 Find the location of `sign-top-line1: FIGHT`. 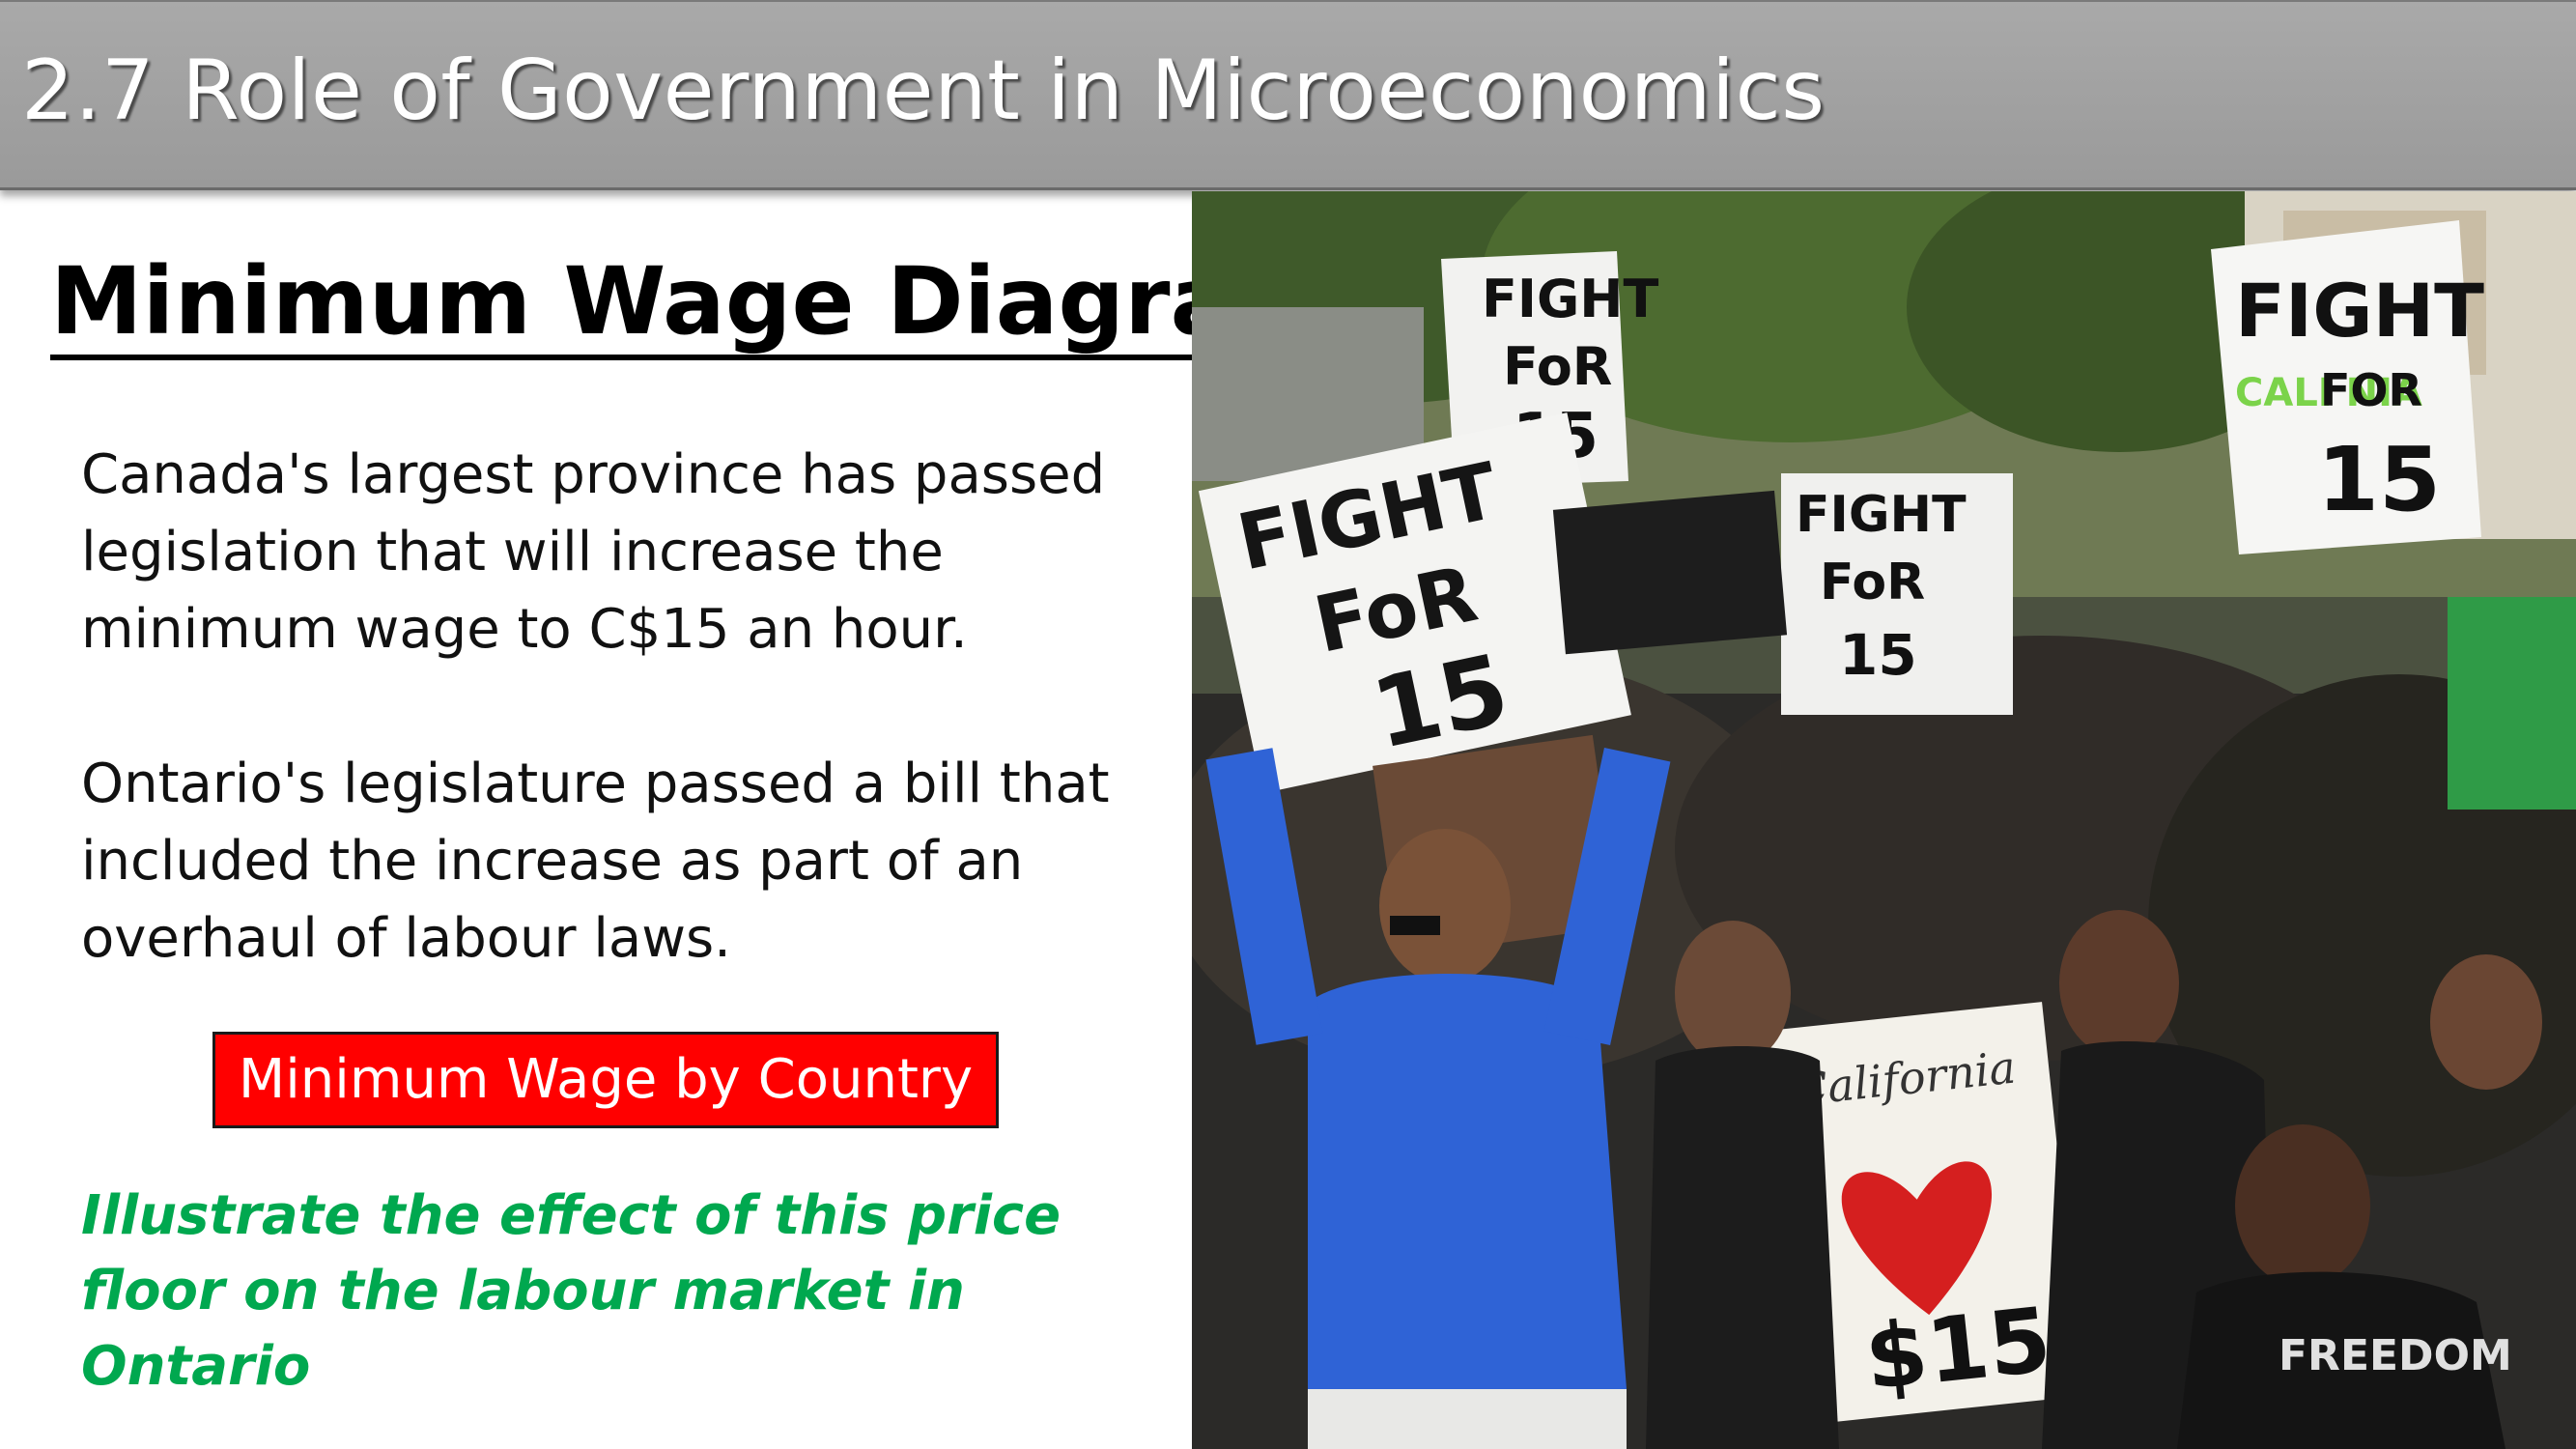

sign-top-line1: FIGHT is located at coordinates (1570, 299).